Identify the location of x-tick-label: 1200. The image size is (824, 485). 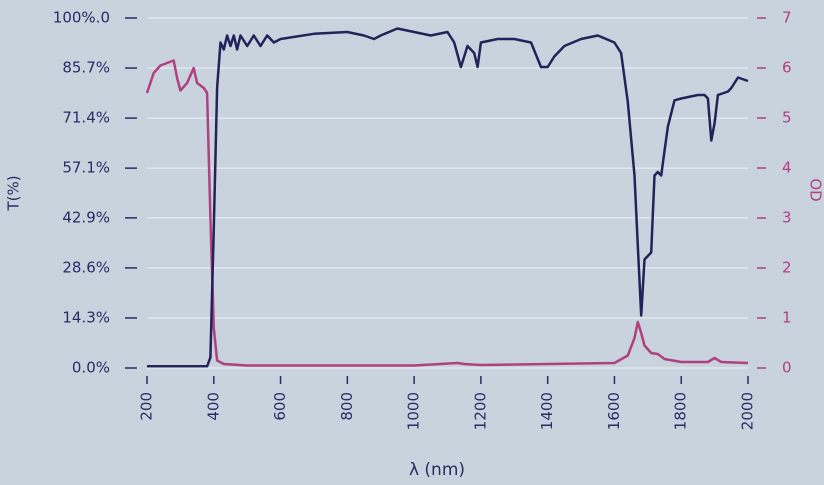
(480, 411).